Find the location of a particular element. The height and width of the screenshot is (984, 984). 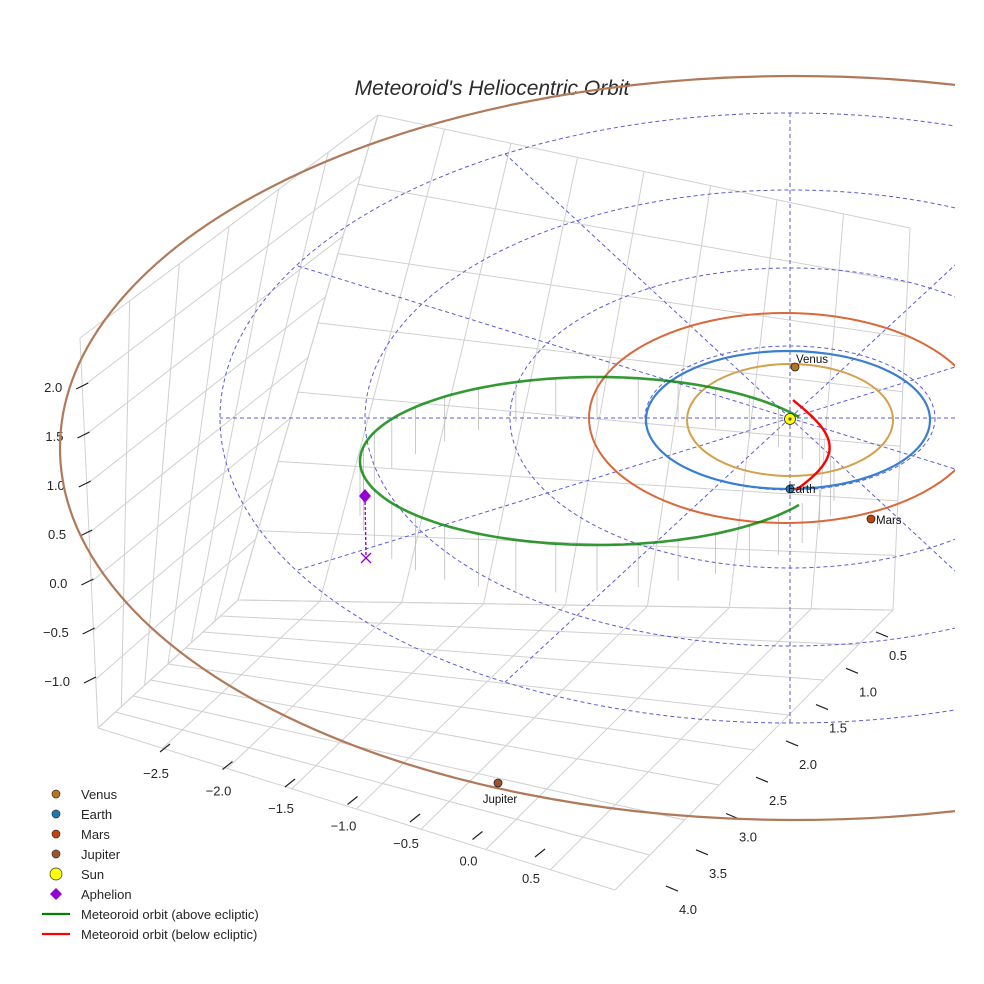

y-axis-tick-label: 2.0 is located at coordinates (808, 764).